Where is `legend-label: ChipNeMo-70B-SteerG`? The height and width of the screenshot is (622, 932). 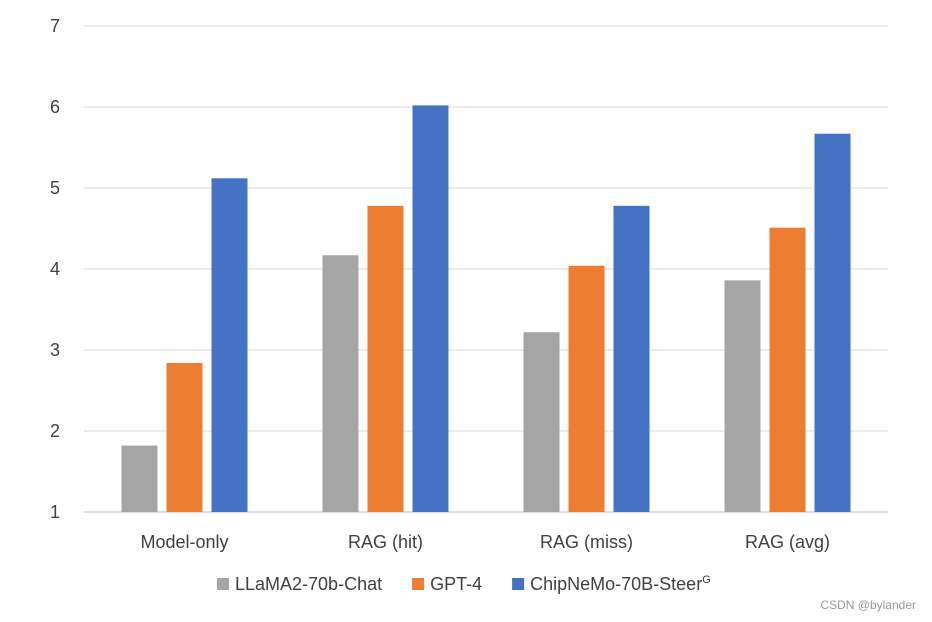
legend-label: ChipNeMo-70B-SteerG is located at coordinates (620, 584).